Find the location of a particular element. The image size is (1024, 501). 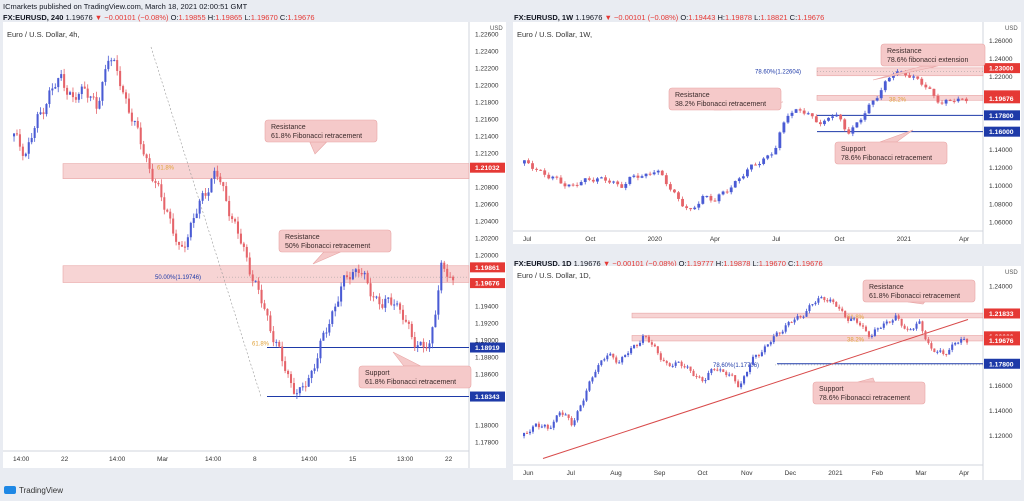

price-tag-label: 1.18343 is located at coordinates (487, 397).